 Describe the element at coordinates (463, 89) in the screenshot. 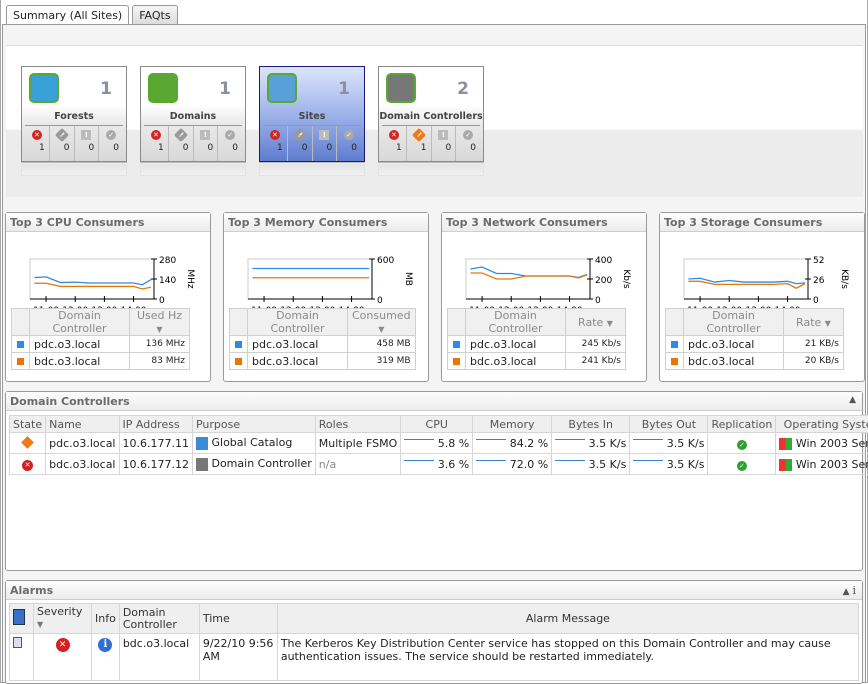

I see `tile-count: 2` at that location.